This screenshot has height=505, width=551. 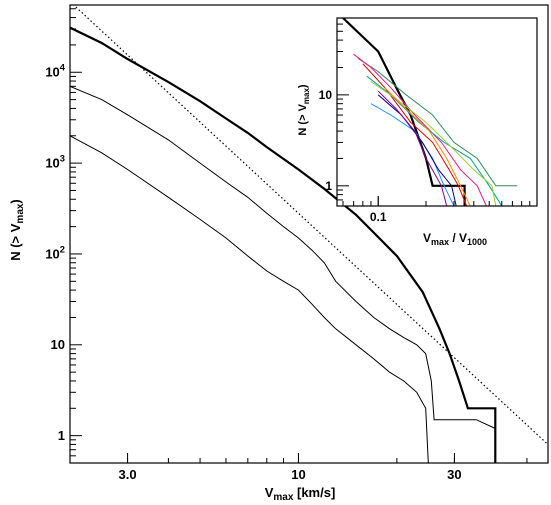 I want to click on inset-series-3-thin-line, so click(x=420, y=129).